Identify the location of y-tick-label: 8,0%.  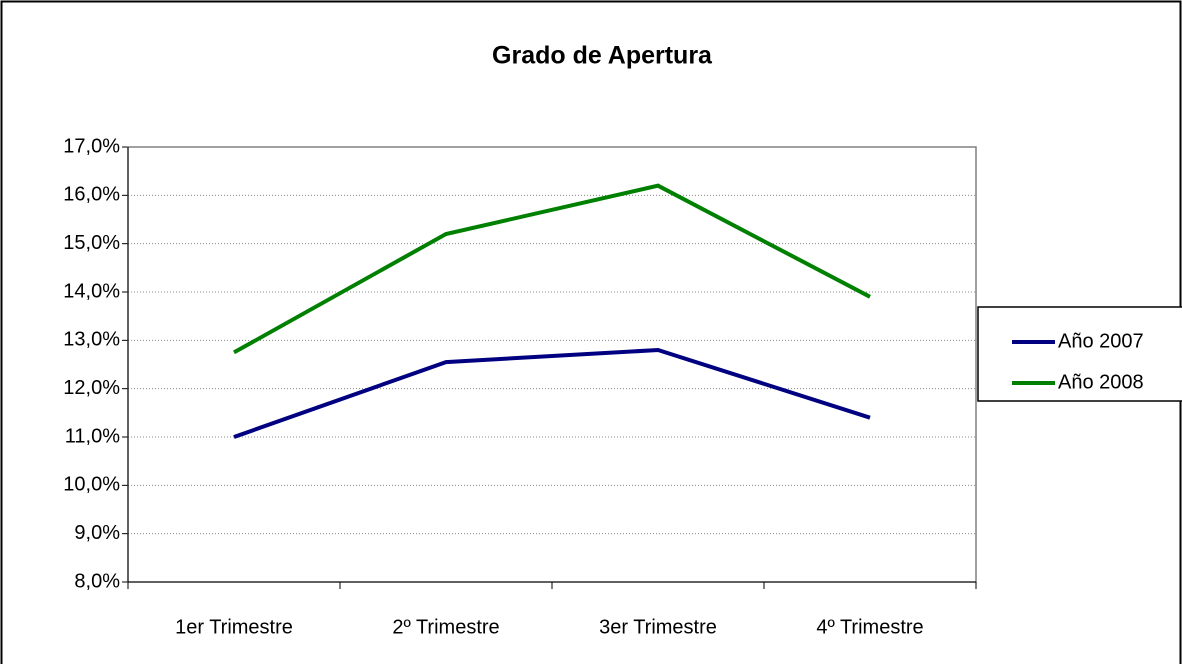
(97, 581).